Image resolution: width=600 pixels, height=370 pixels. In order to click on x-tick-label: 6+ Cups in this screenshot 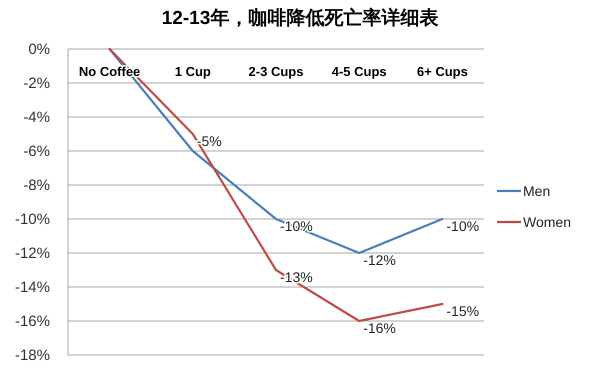, I will do `click(442, 71)`.